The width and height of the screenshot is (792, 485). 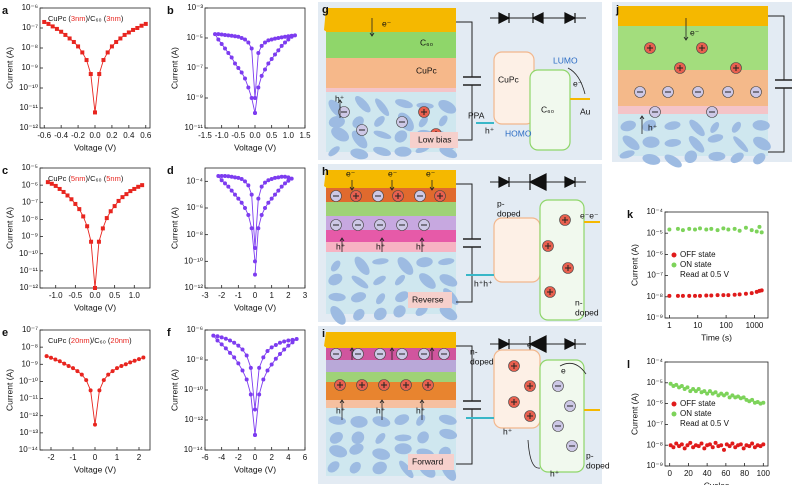 What do you see at coordinates (655, 382) in the screenshot?
I see `y-tick-label: 10⁻⁵` at bounding box center [655, 382].